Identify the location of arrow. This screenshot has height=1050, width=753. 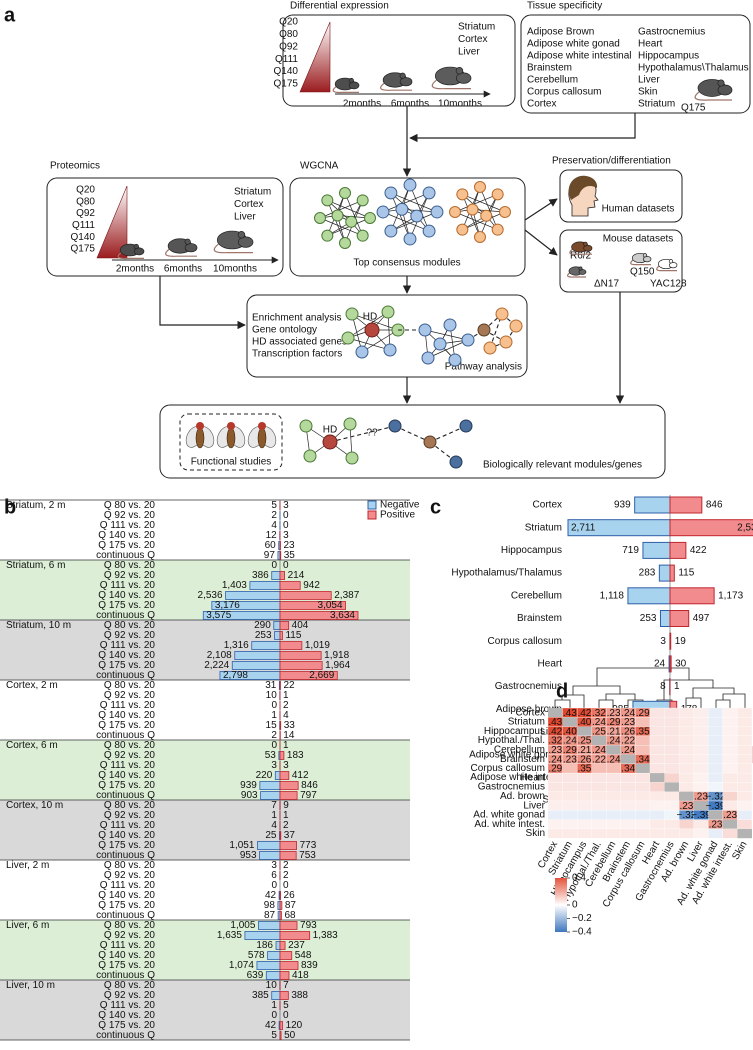
(541, 209).